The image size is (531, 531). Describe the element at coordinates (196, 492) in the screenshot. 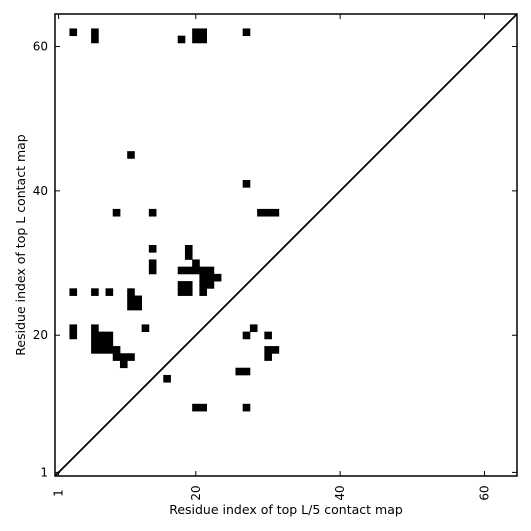

I see `x-tick-label: 20` at that location.